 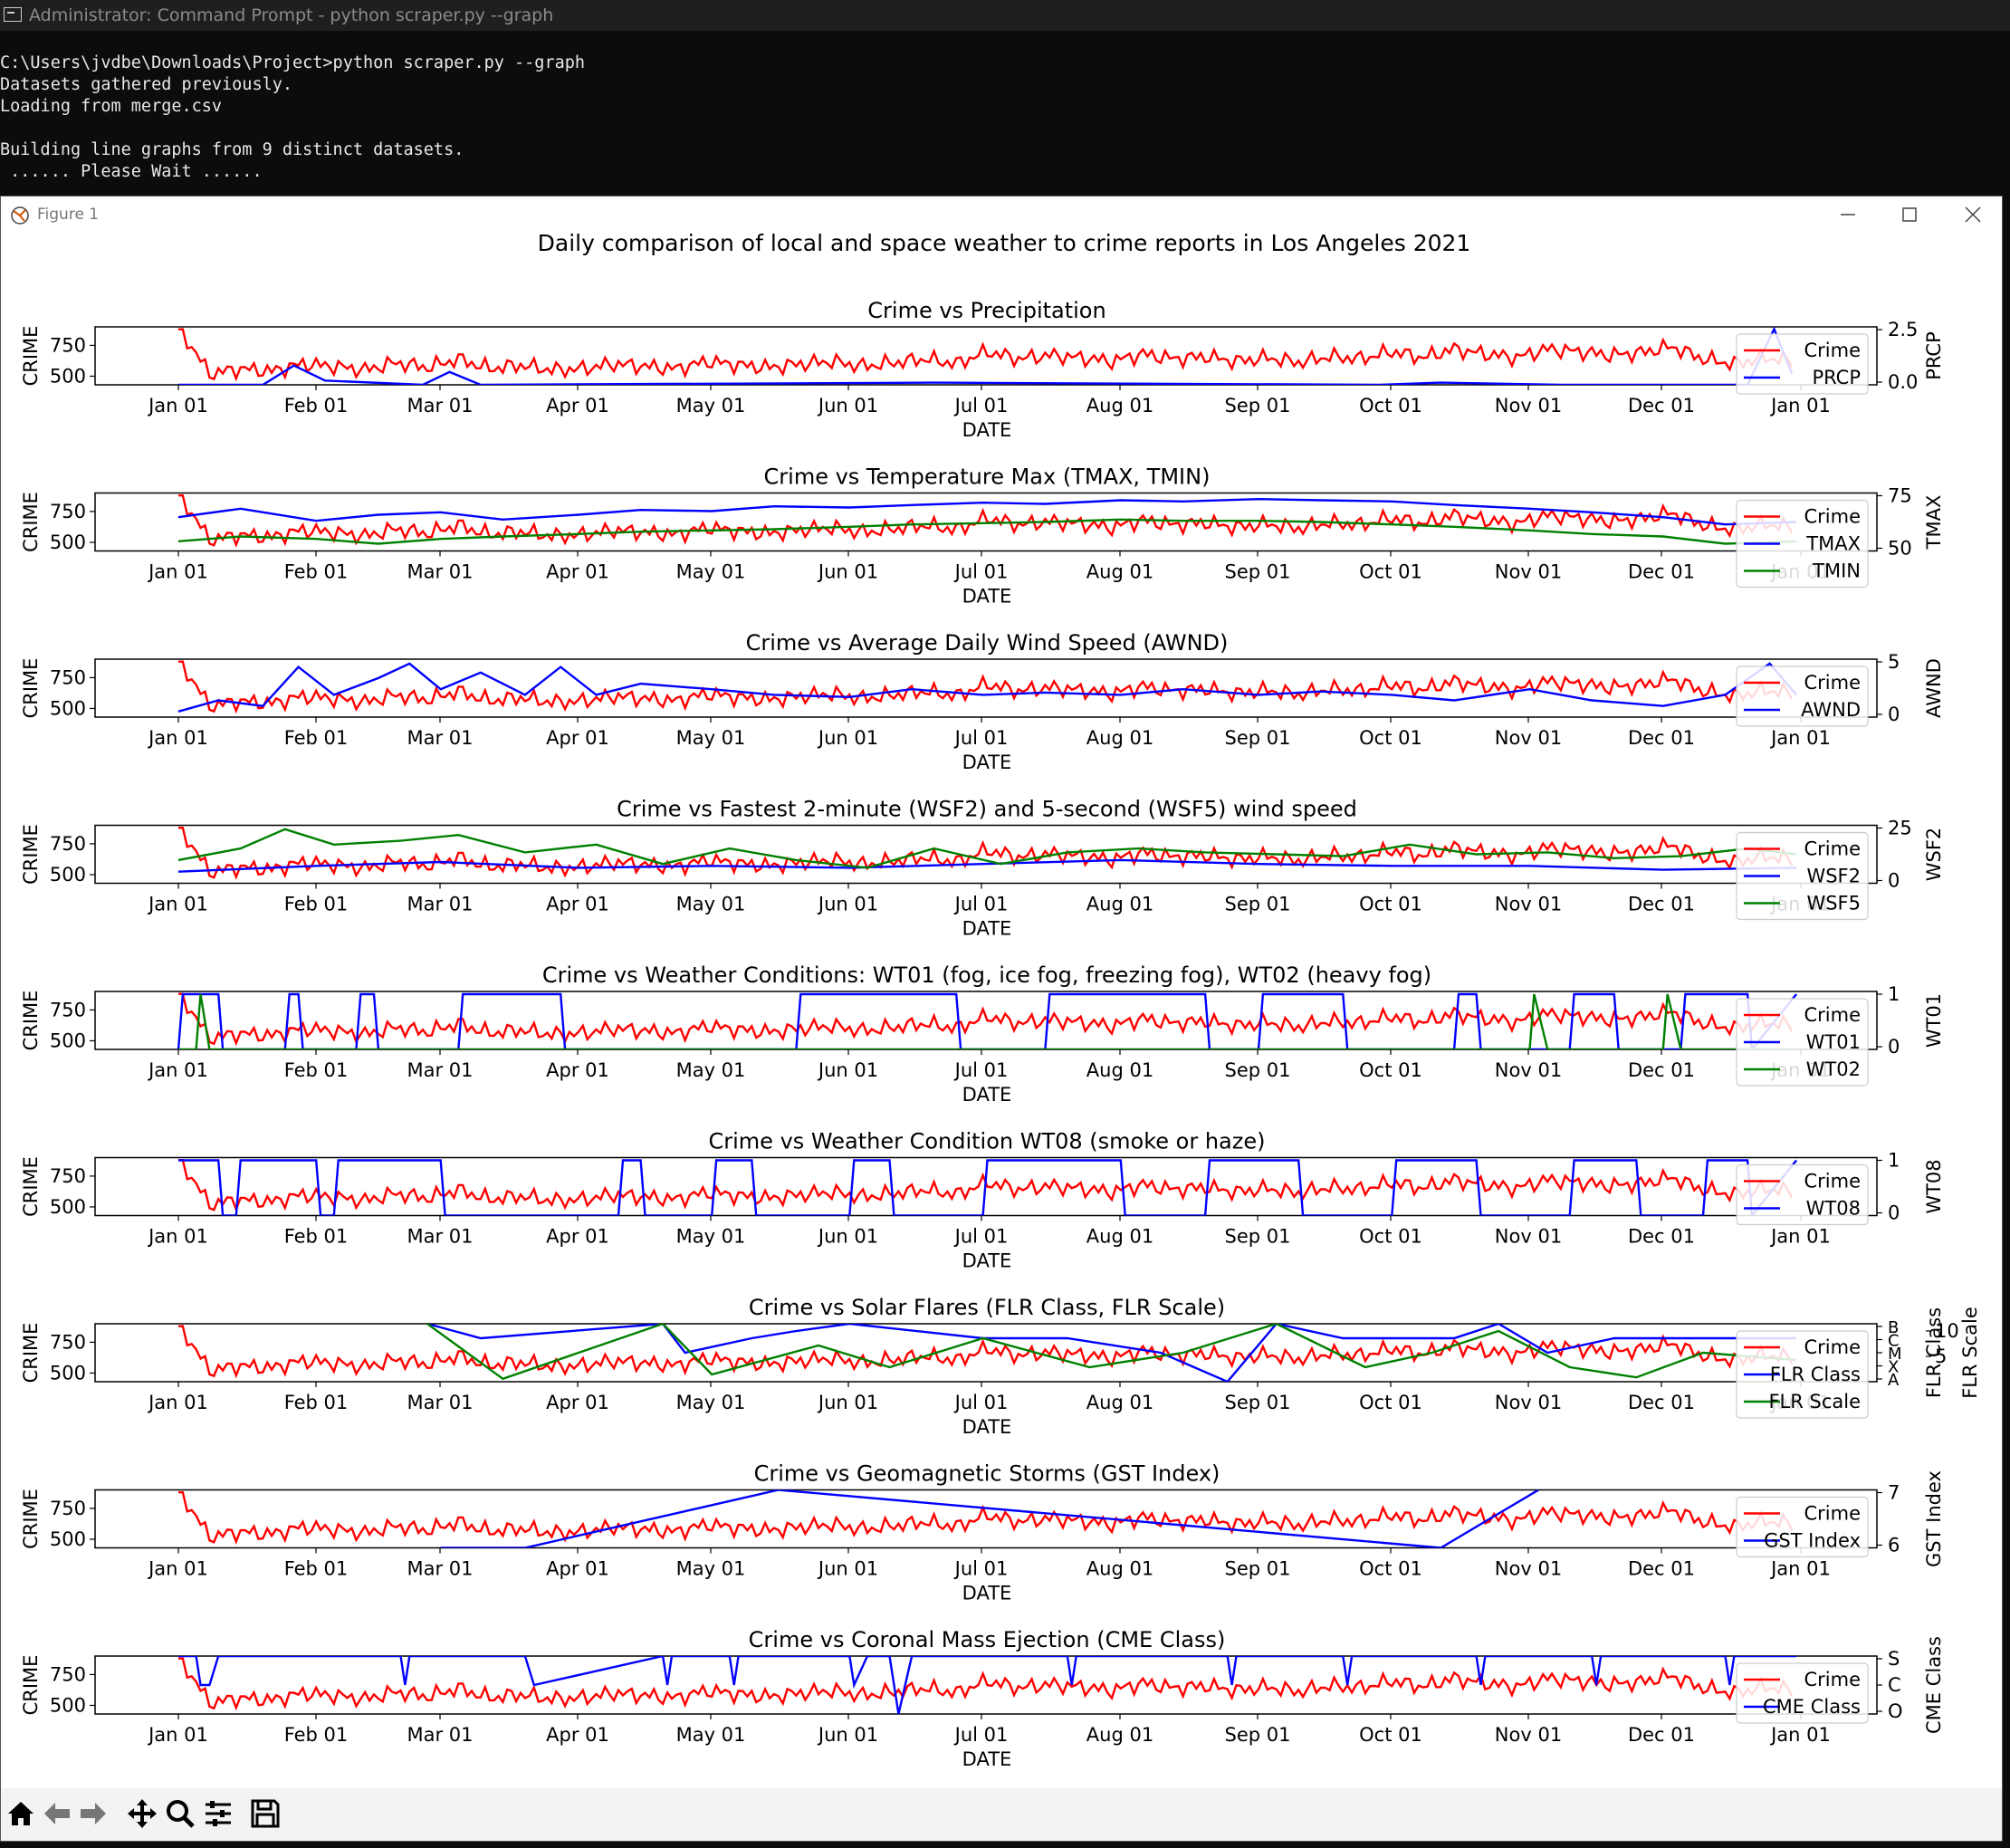 I want to click on legend: Crime FLR Class FLR Scale, so click(x=1802, y=1374).